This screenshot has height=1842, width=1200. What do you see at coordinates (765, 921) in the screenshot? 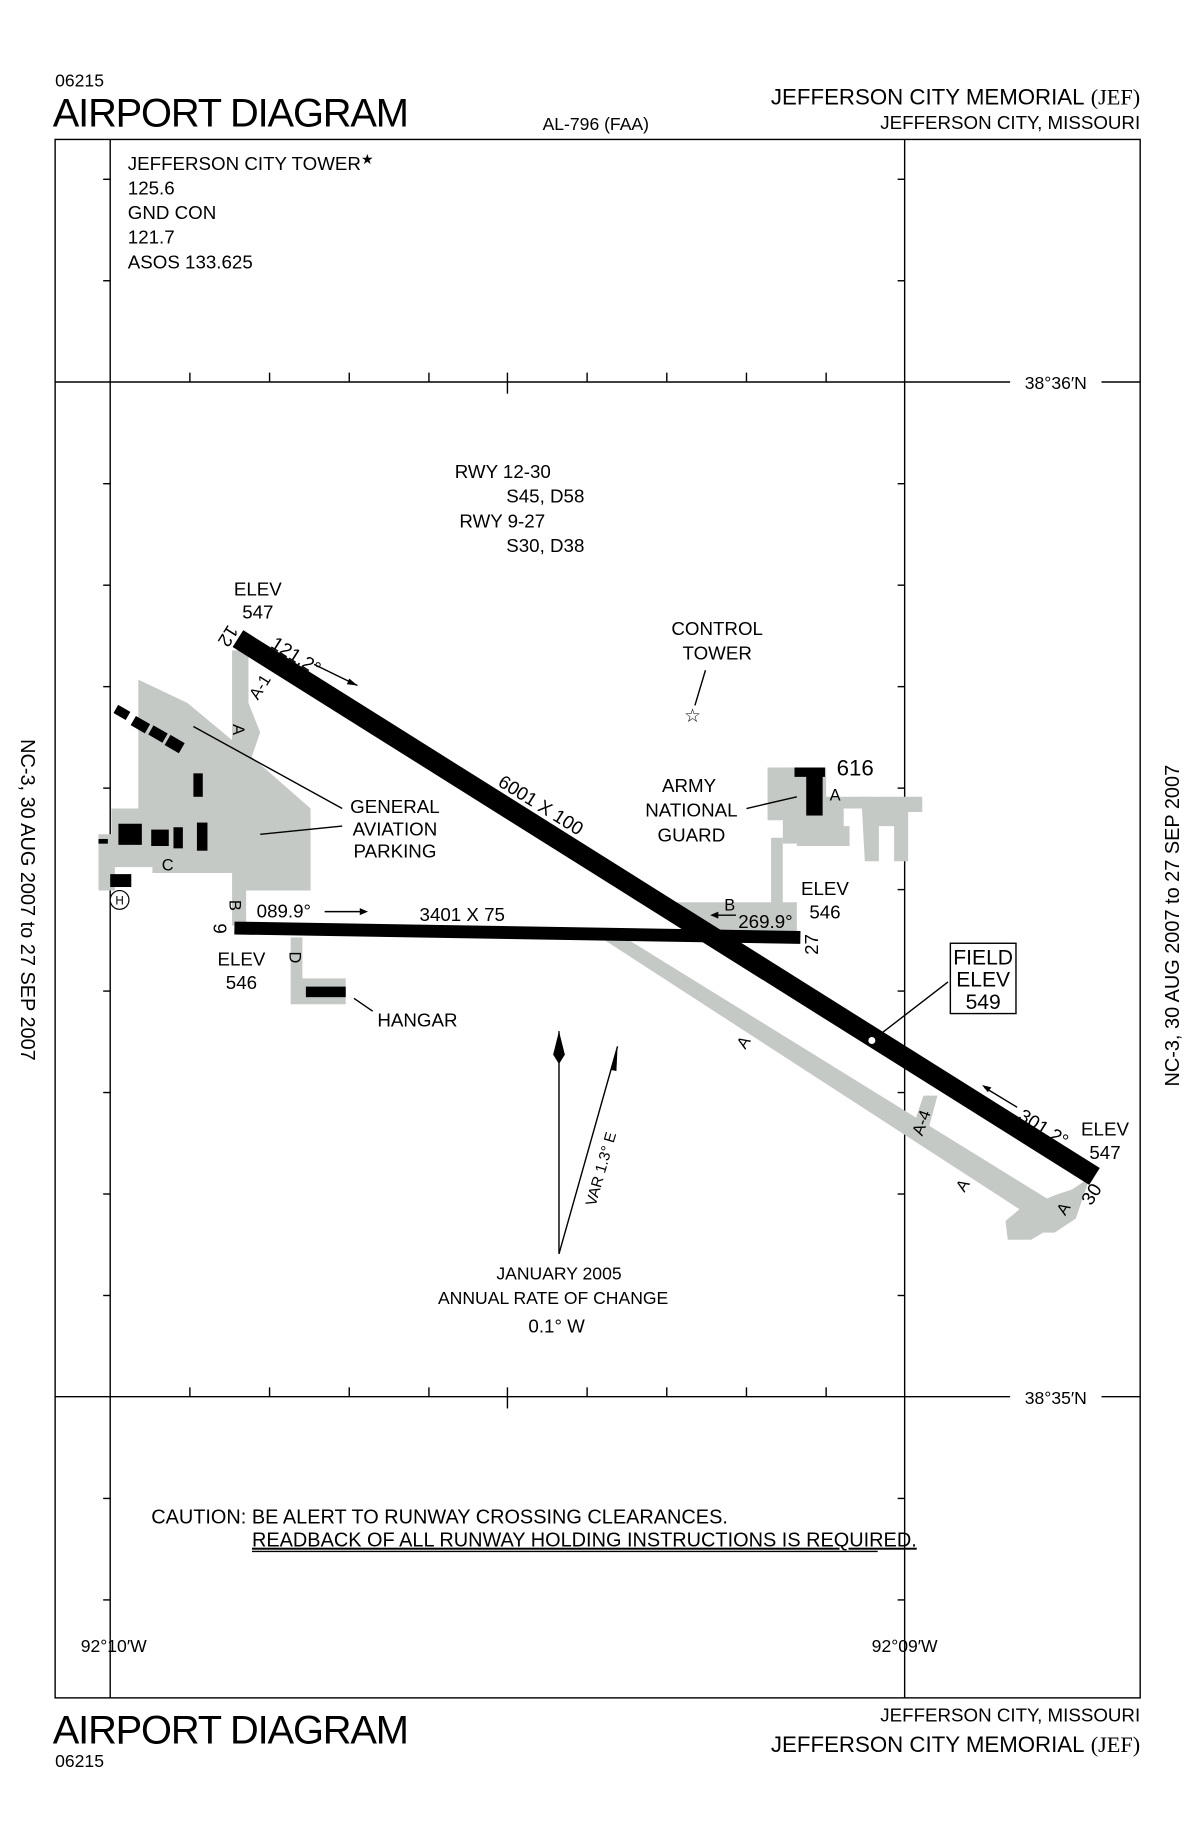
I see `svg-text: 269.9°` at bounding box center [765, 921].